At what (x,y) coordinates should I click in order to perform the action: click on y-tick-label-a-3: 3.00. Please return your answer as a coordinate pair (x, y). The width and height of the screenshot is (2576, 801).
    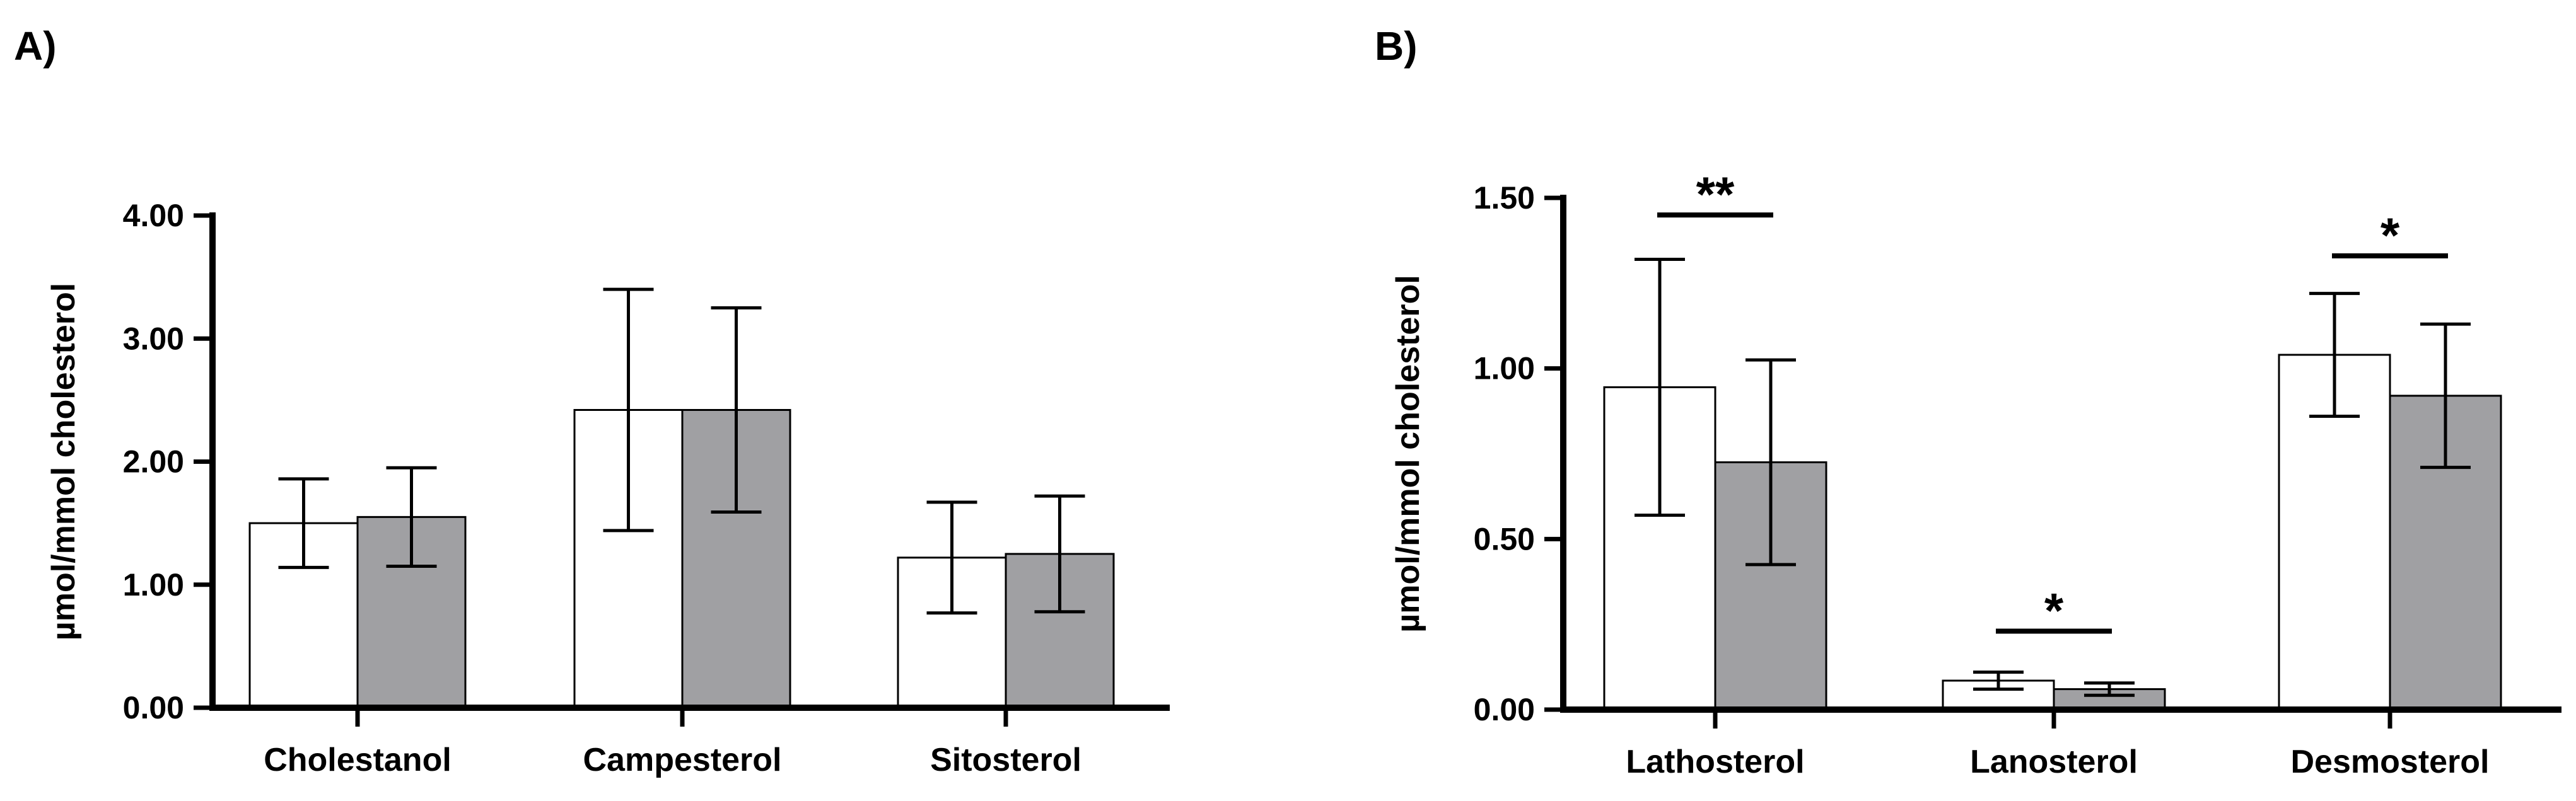
    Looking at the image, I should click on (154, 339).